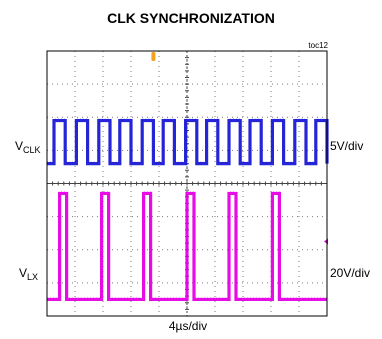 This screenshot has width=382, height=339. I want to click on trace-noise, so click(187, 140).